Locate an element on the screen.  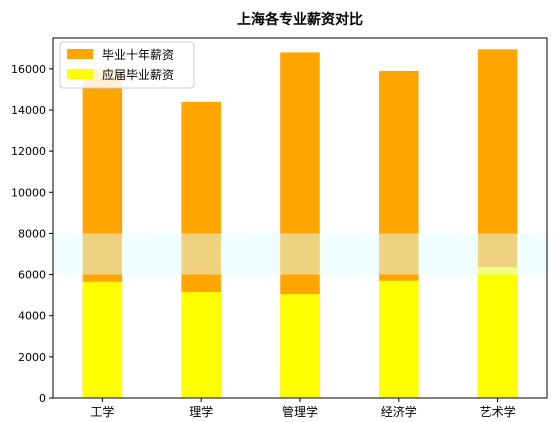
y-tick-label-2: 4000 is located at coordinates (32, 316).